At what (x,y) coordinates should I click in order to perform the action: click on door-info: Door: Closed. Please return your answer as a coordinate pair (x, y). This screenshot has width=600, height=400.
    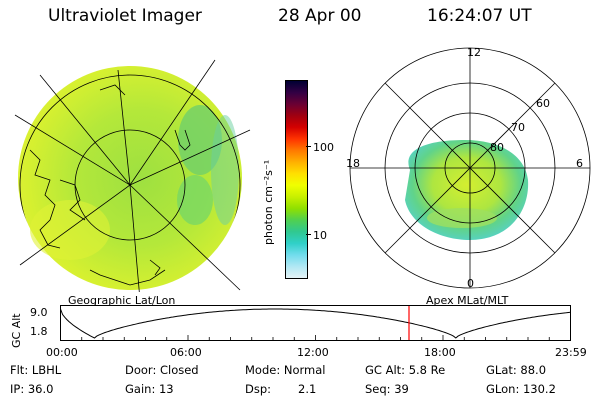
    Looking at the image, I should click on (162, 370).